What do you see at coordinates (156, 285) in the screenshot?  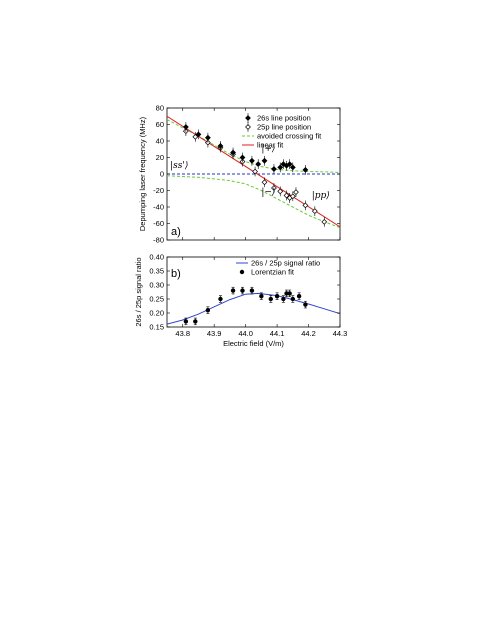 I see `y-tick-label-b: 0.30` at bounding box center [156, 285].